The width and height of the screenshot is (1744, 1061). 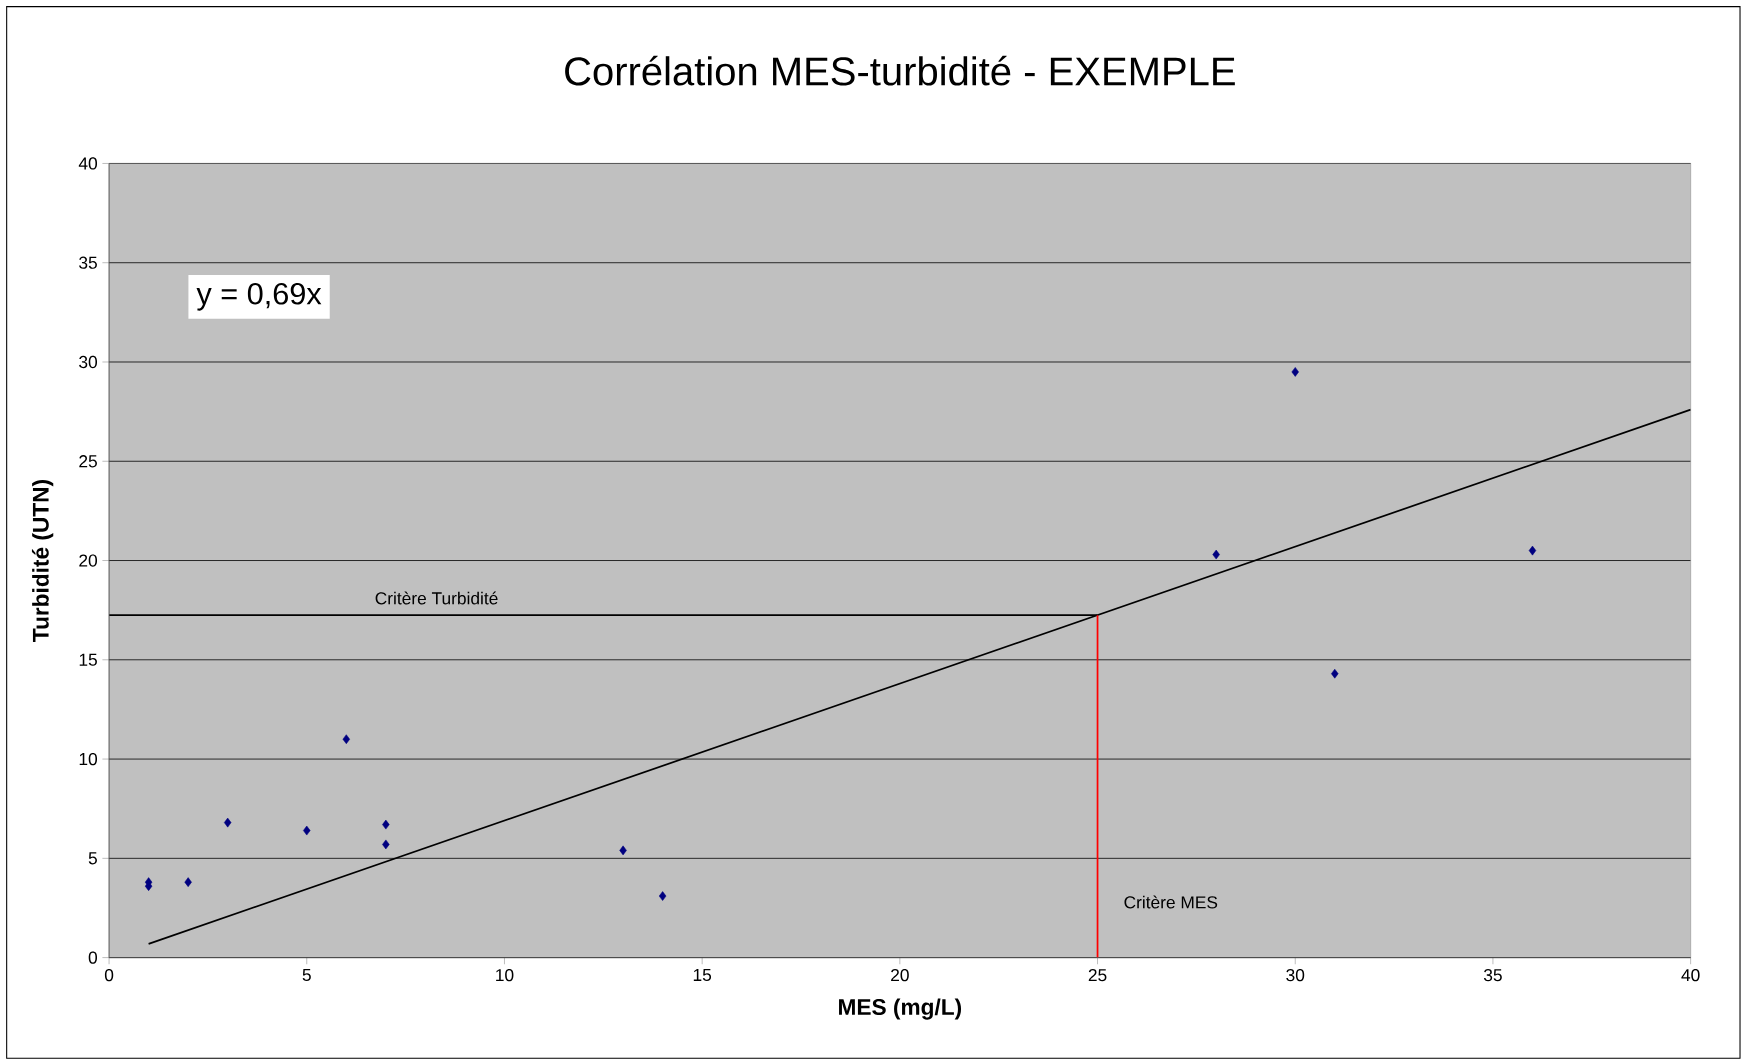 What do you see at coordinates (306, 975) in the screenshot?
I see `x-tick-label: 5` at bounding box center [306, 975].